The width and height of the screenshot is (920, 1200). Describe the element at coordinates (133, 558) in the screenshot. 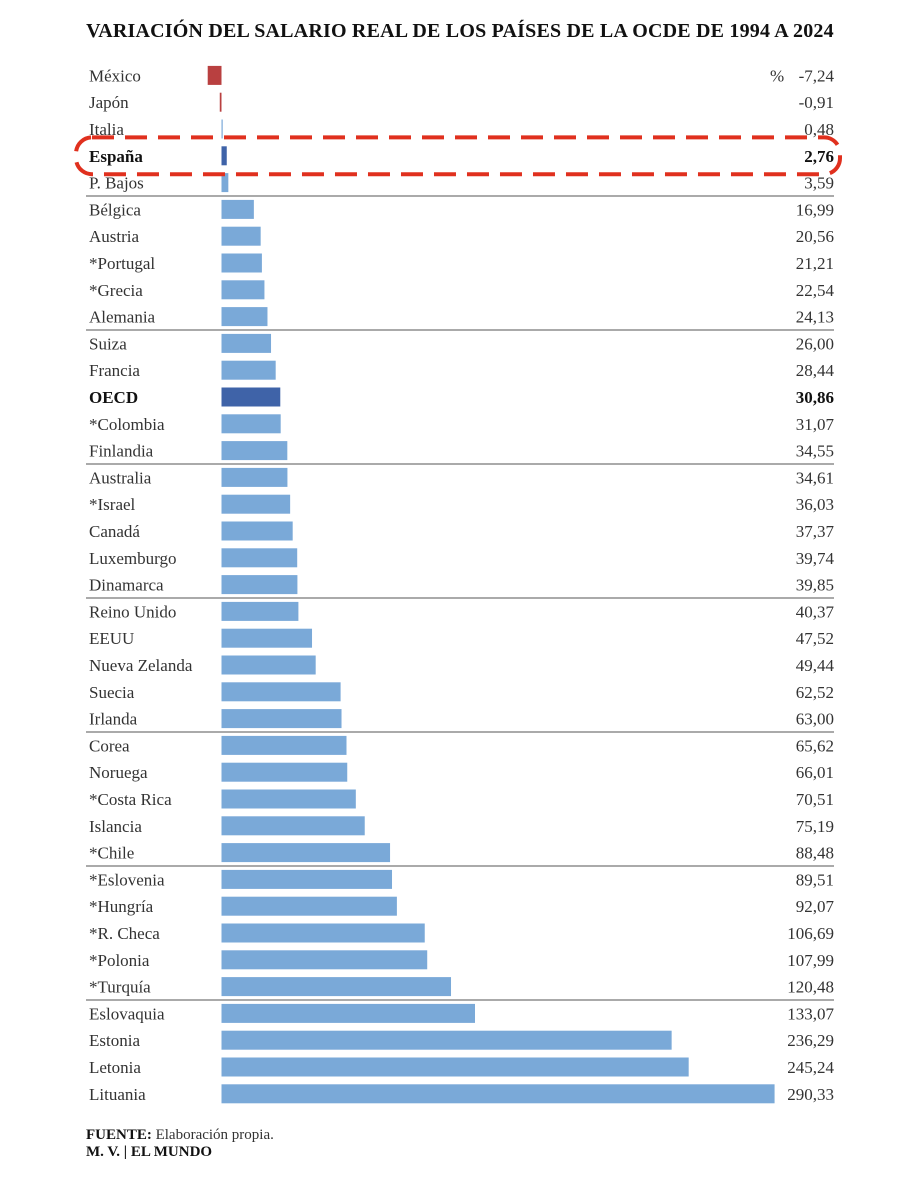

I see `category-label: Luxemburgo` at that location.